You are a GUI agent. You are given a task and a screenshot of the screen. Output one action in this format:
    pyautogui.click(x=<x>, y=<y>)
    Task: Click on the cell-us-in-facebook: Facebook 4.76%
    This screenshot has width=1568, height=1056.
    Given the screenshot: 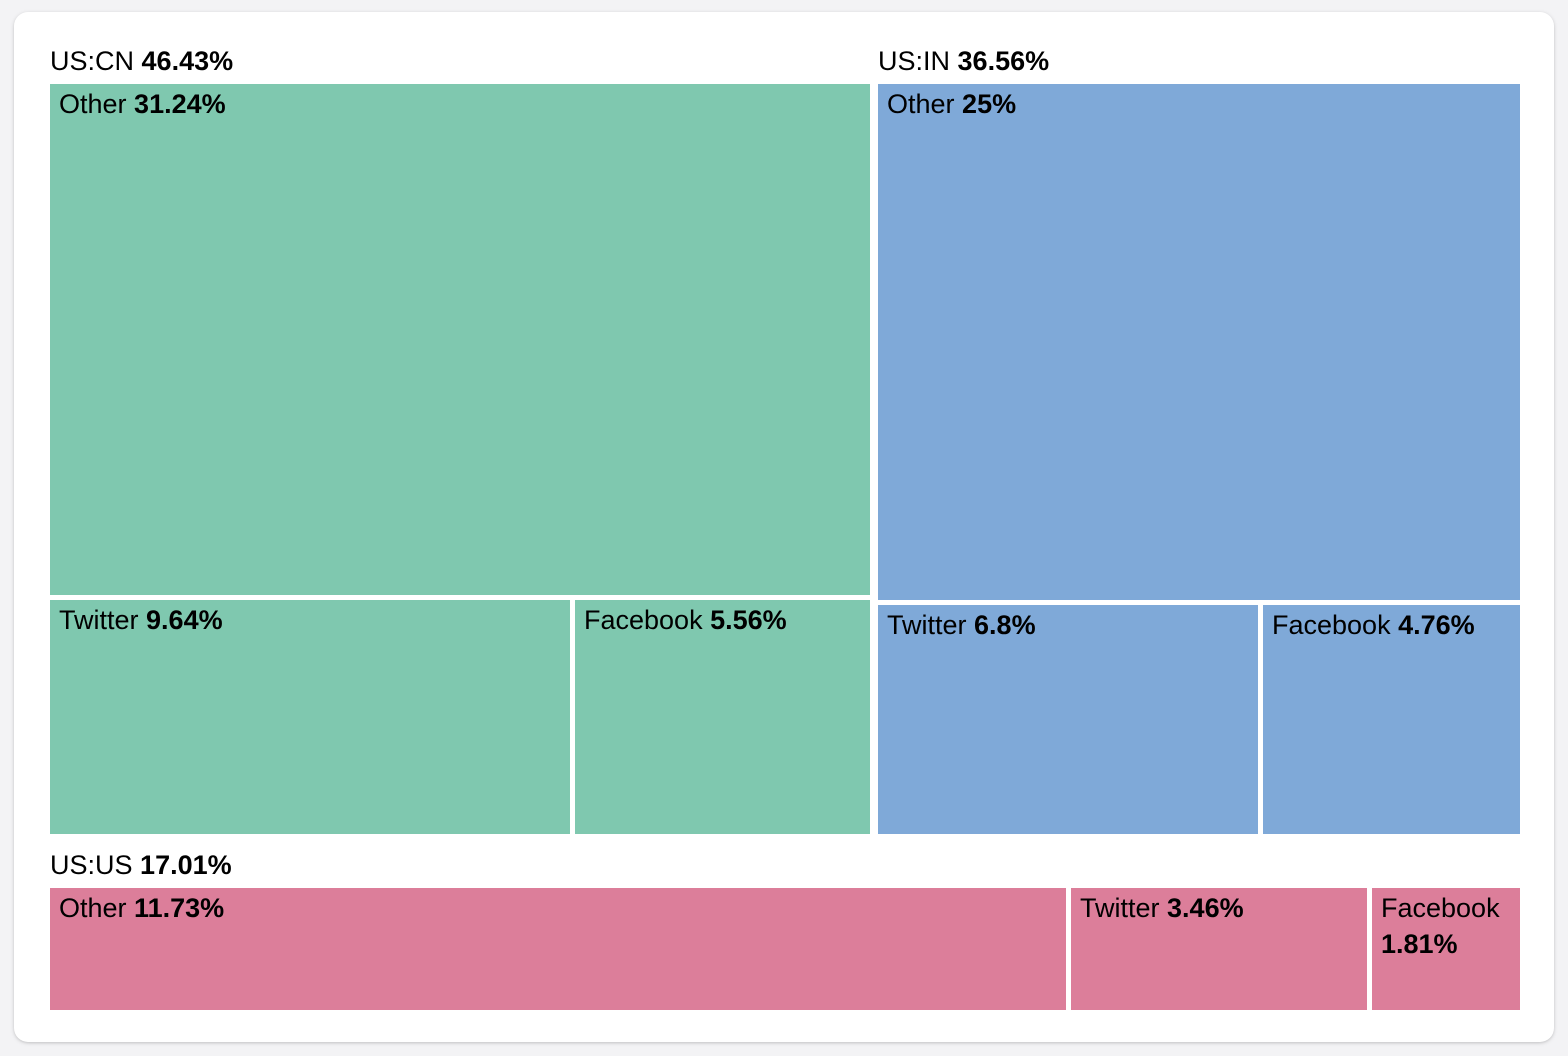 What is the action you would take?
    pyautogui.click(x=1391, y=719)
    